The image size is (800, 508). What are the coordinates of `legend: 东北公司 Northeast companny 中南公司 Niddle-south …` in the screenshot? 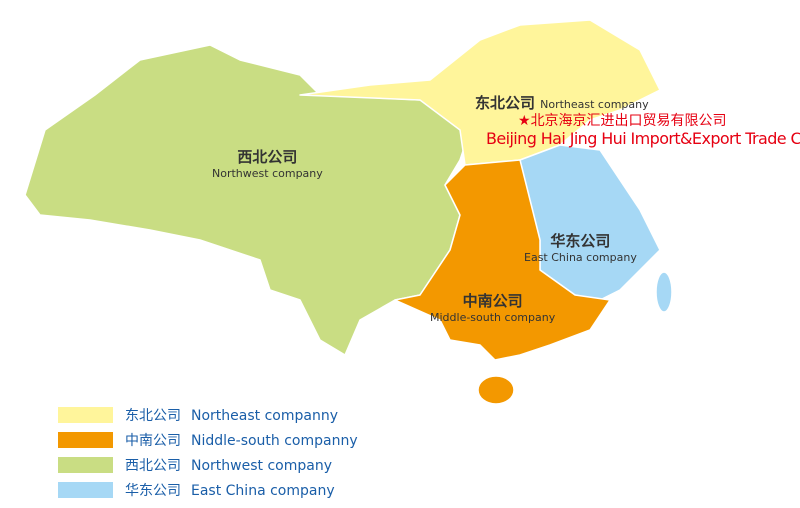 It's located at (213, 452).